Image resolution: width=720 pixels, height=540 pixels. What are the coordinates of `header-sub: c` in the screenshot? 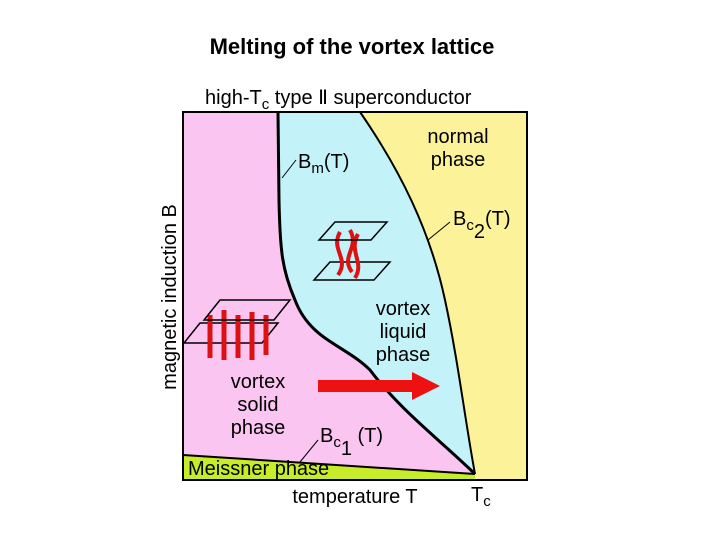 It's located at (266, 104).